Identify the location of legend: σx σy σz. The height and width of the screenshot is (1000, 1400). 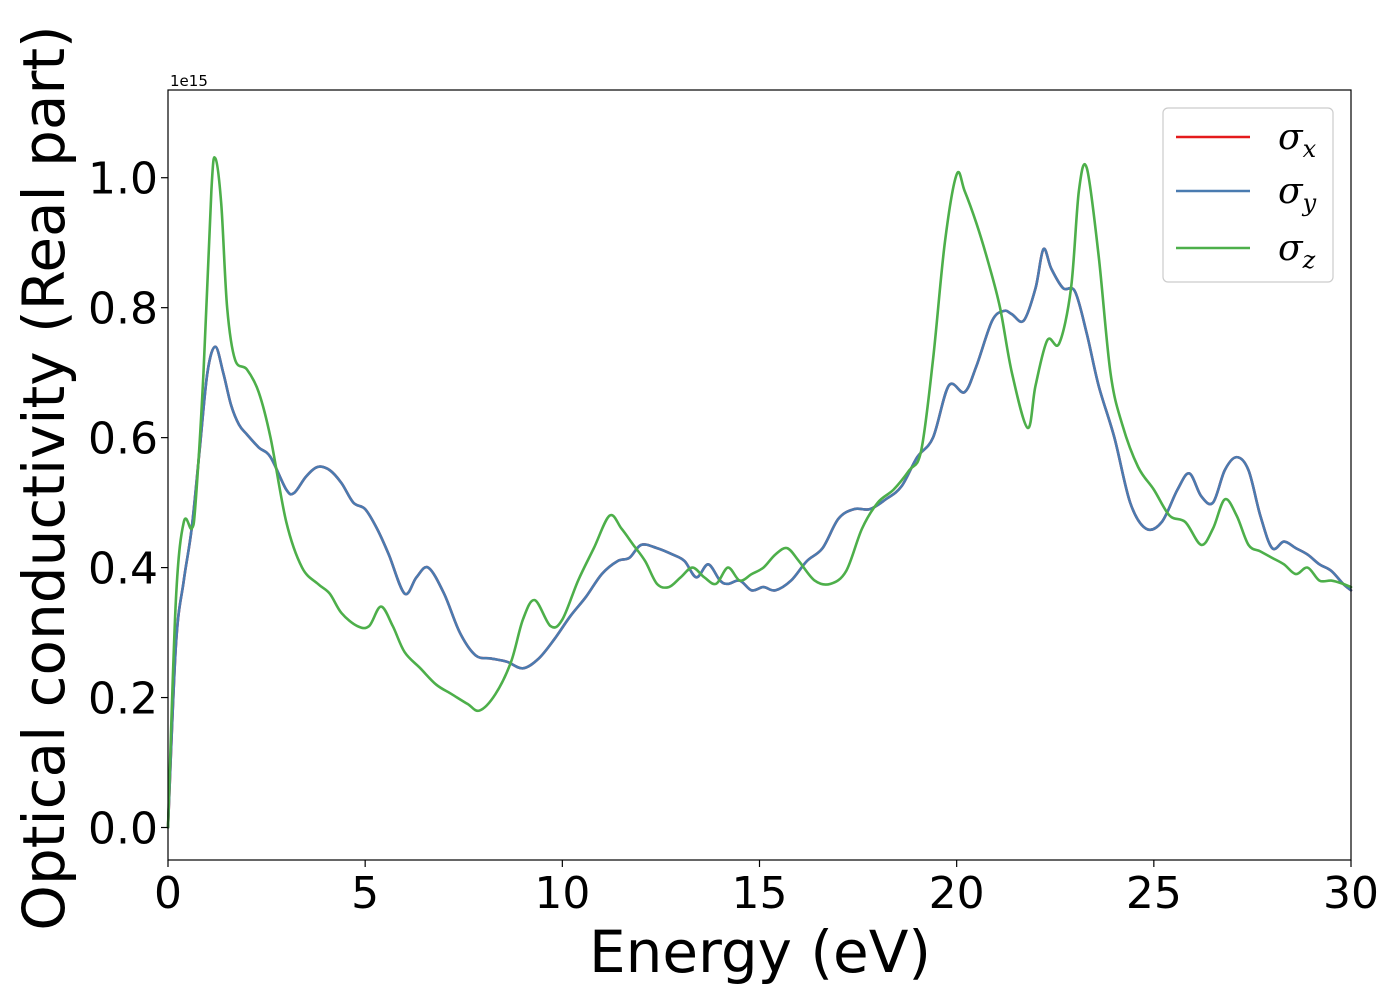
(1248, 195).